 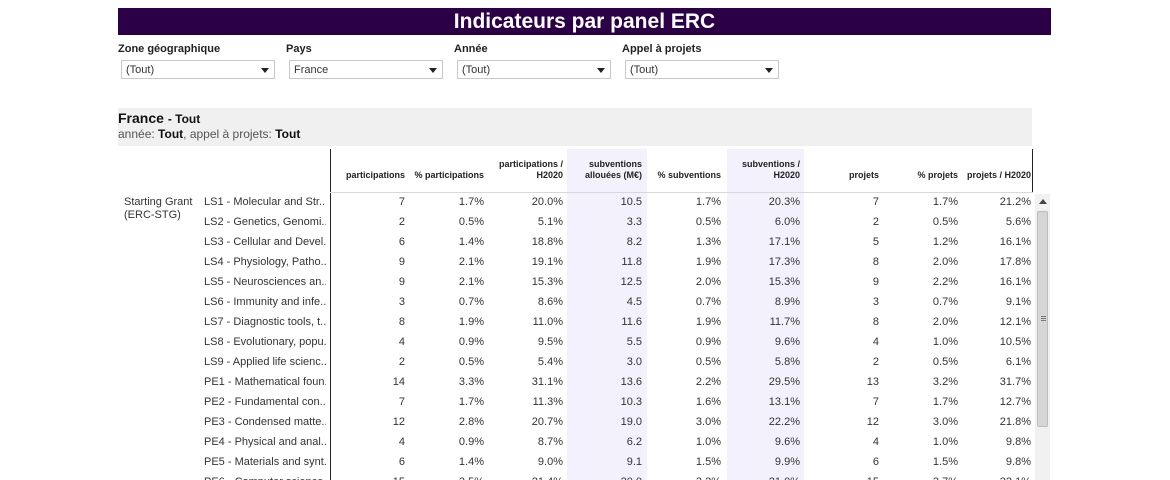 What do you see at coordinates (784, 202) in the screenshot?
I see `table-cell: 20.3%` at bounding box center [784, 202].